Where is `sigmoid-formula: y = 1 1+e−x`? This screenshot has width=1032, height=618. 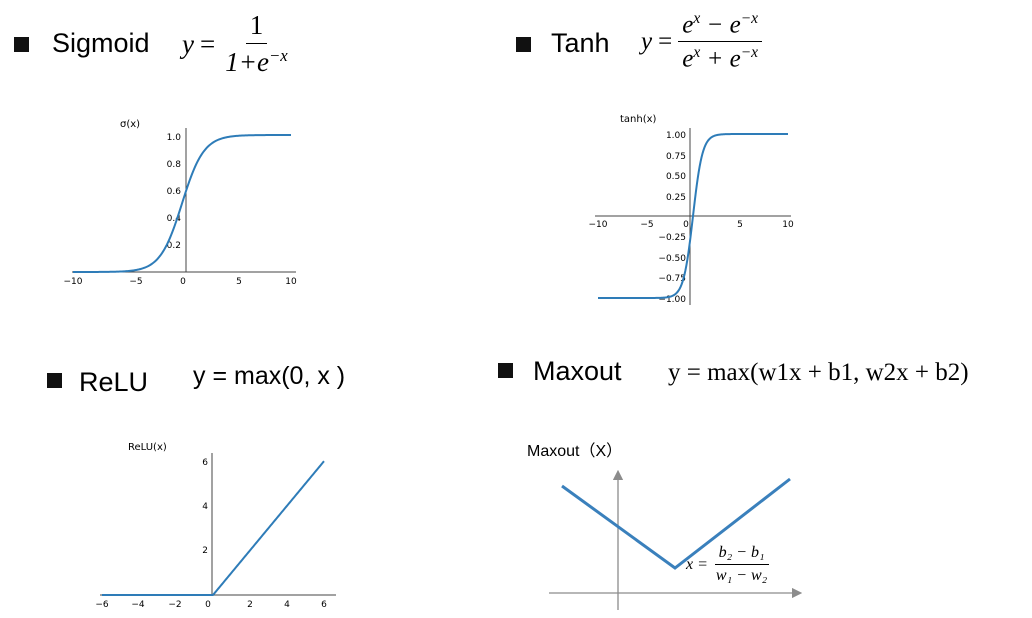
sigmoid-formula: y = 1 1+e−x is located at coordinates (237, 44).